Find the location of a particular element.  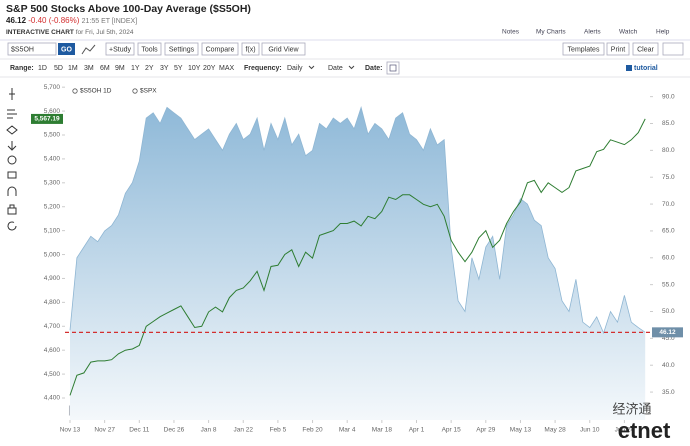

symbol-text: $S5OH is located at coordinates (22, 49).